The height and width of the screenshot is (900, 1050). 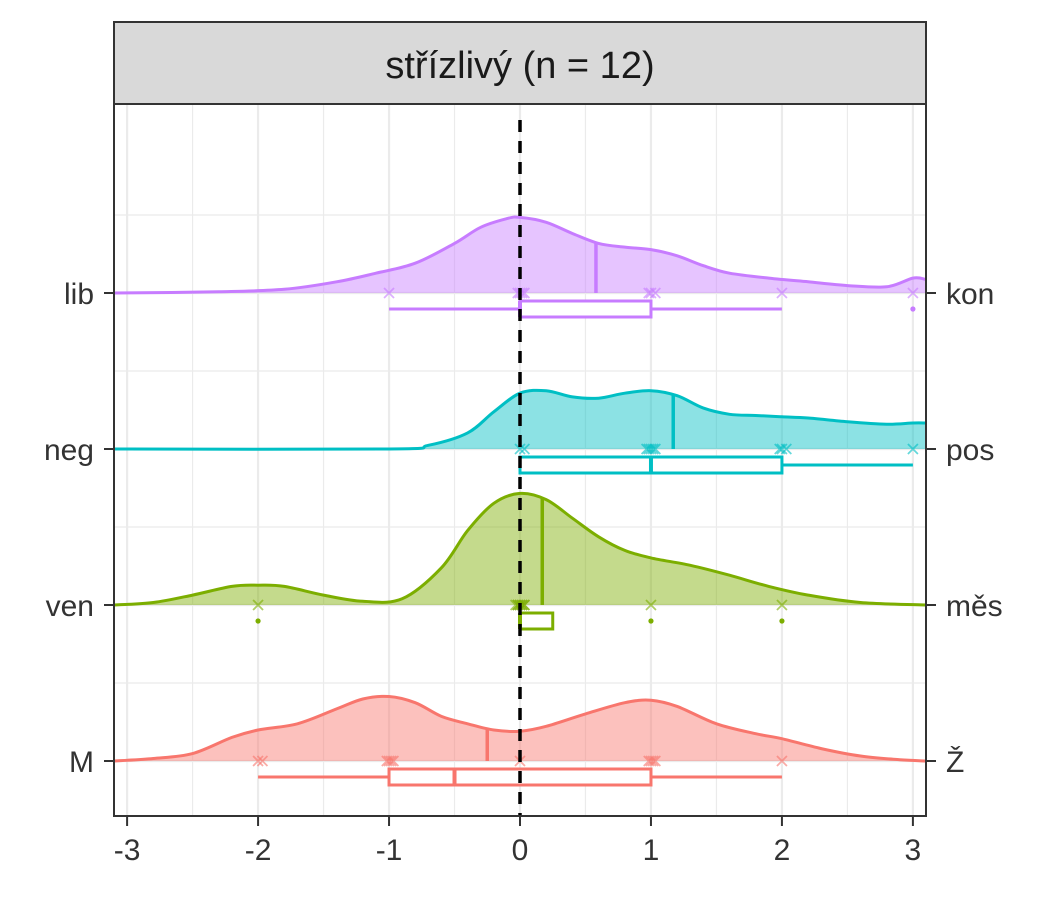 What do you see at coordinates (519, 66) in the screenshot?
I see `chart-title: střízlivý (n = 12)` at bounding box center [519, 66].